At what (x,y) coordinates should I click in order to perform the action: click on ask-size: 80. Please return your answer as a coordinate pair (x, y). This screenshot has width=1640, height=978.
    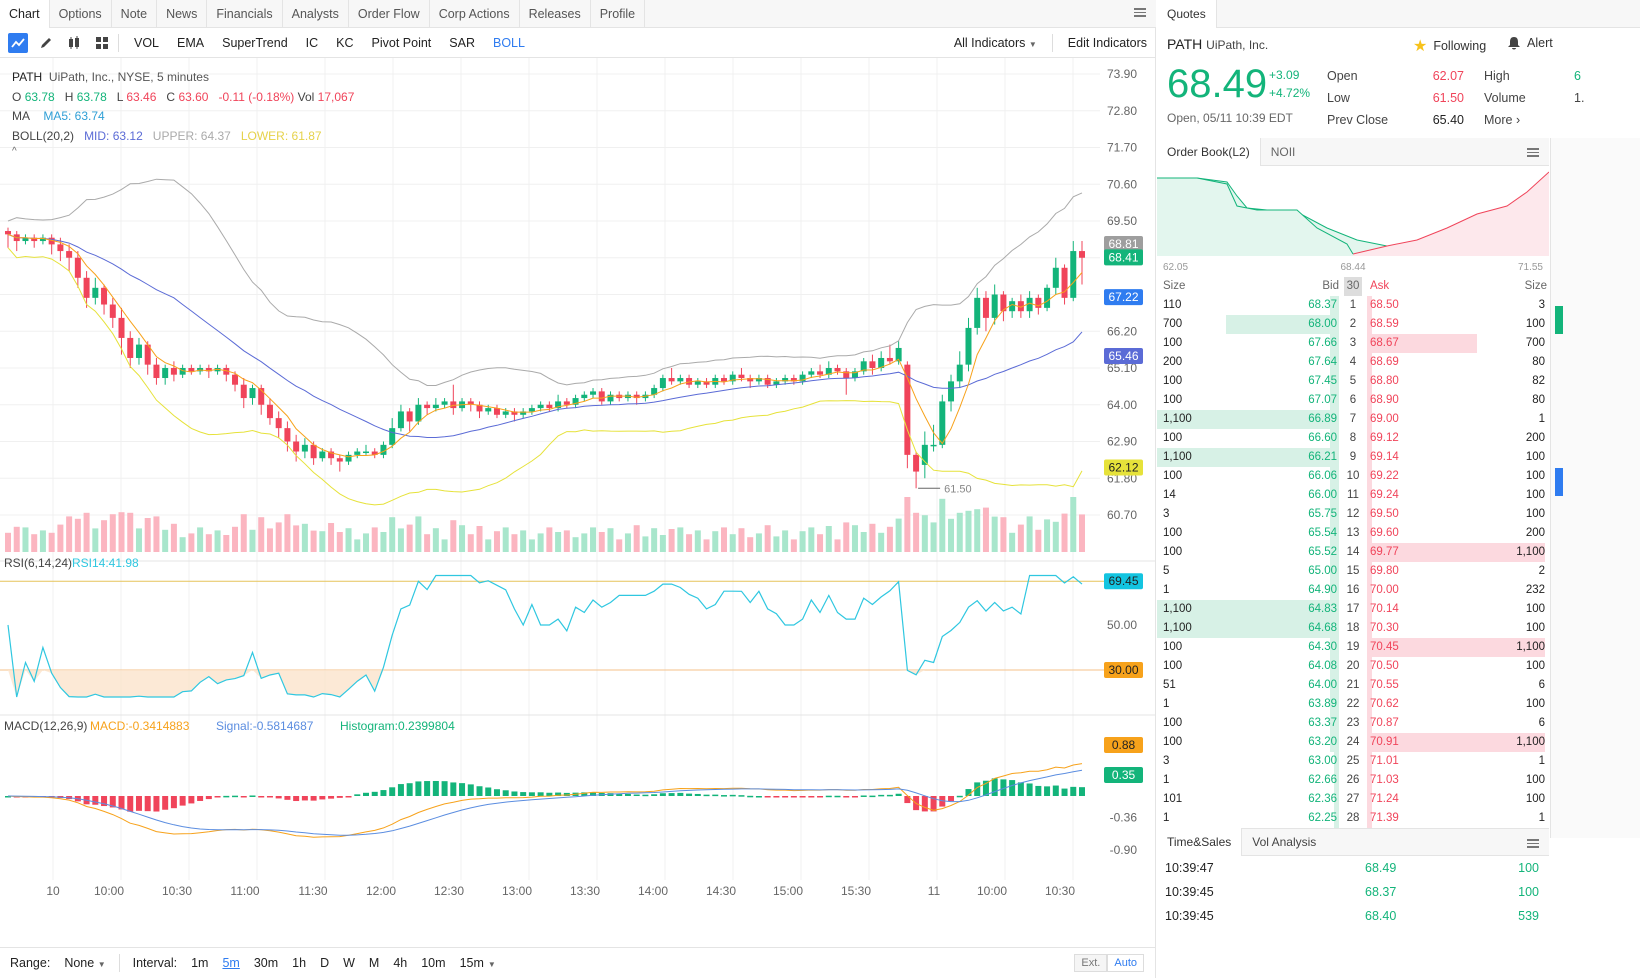
    Looking at the image, I should click on (1538, 362).